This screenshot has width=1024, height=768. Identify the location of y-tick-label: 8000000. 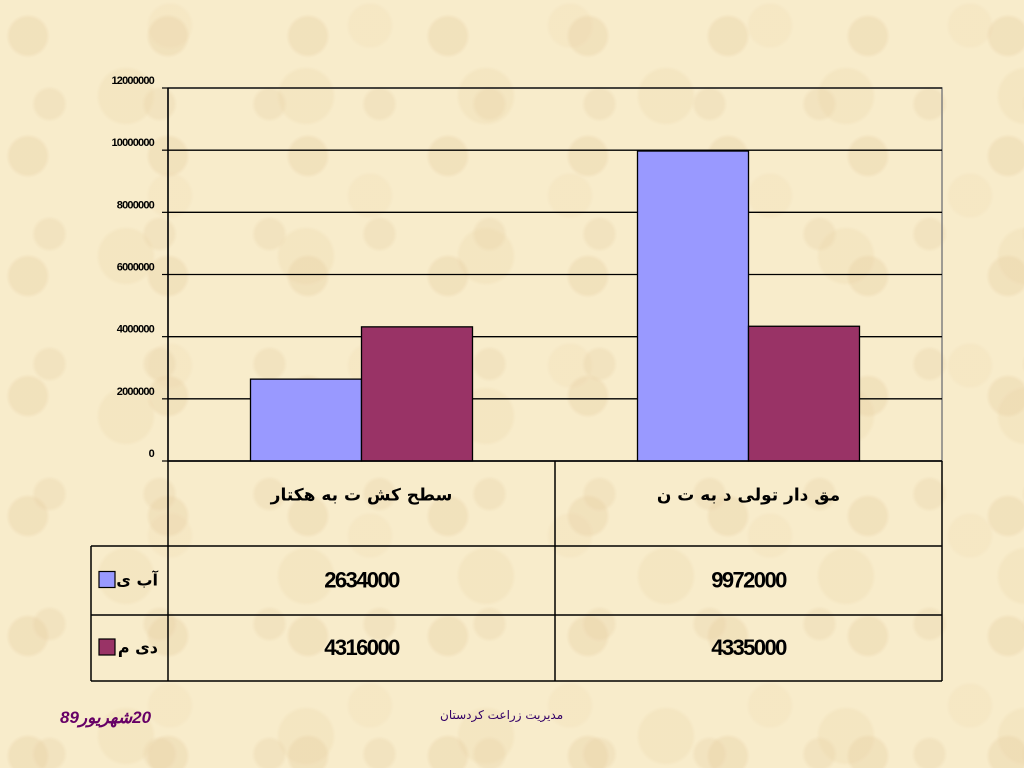
(136, 205).